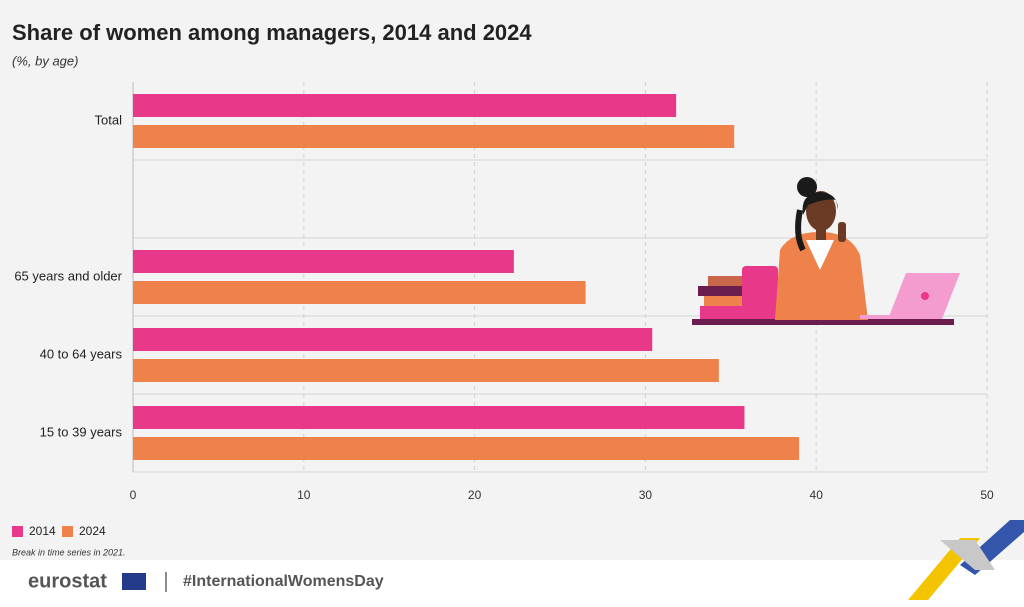  Describe the element at coordinates (967, 555) in the screenshot. I see `decor` at that location.